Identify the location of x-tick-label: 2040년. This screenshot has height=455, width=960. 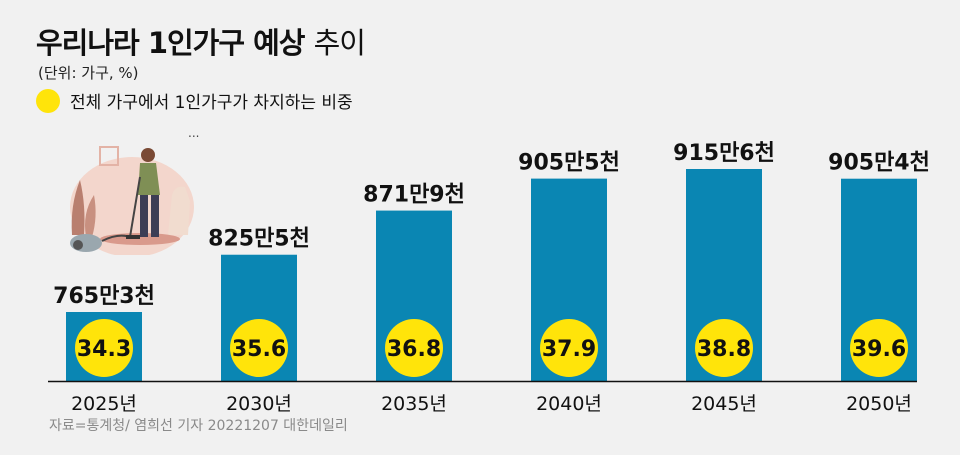
(569, 404).